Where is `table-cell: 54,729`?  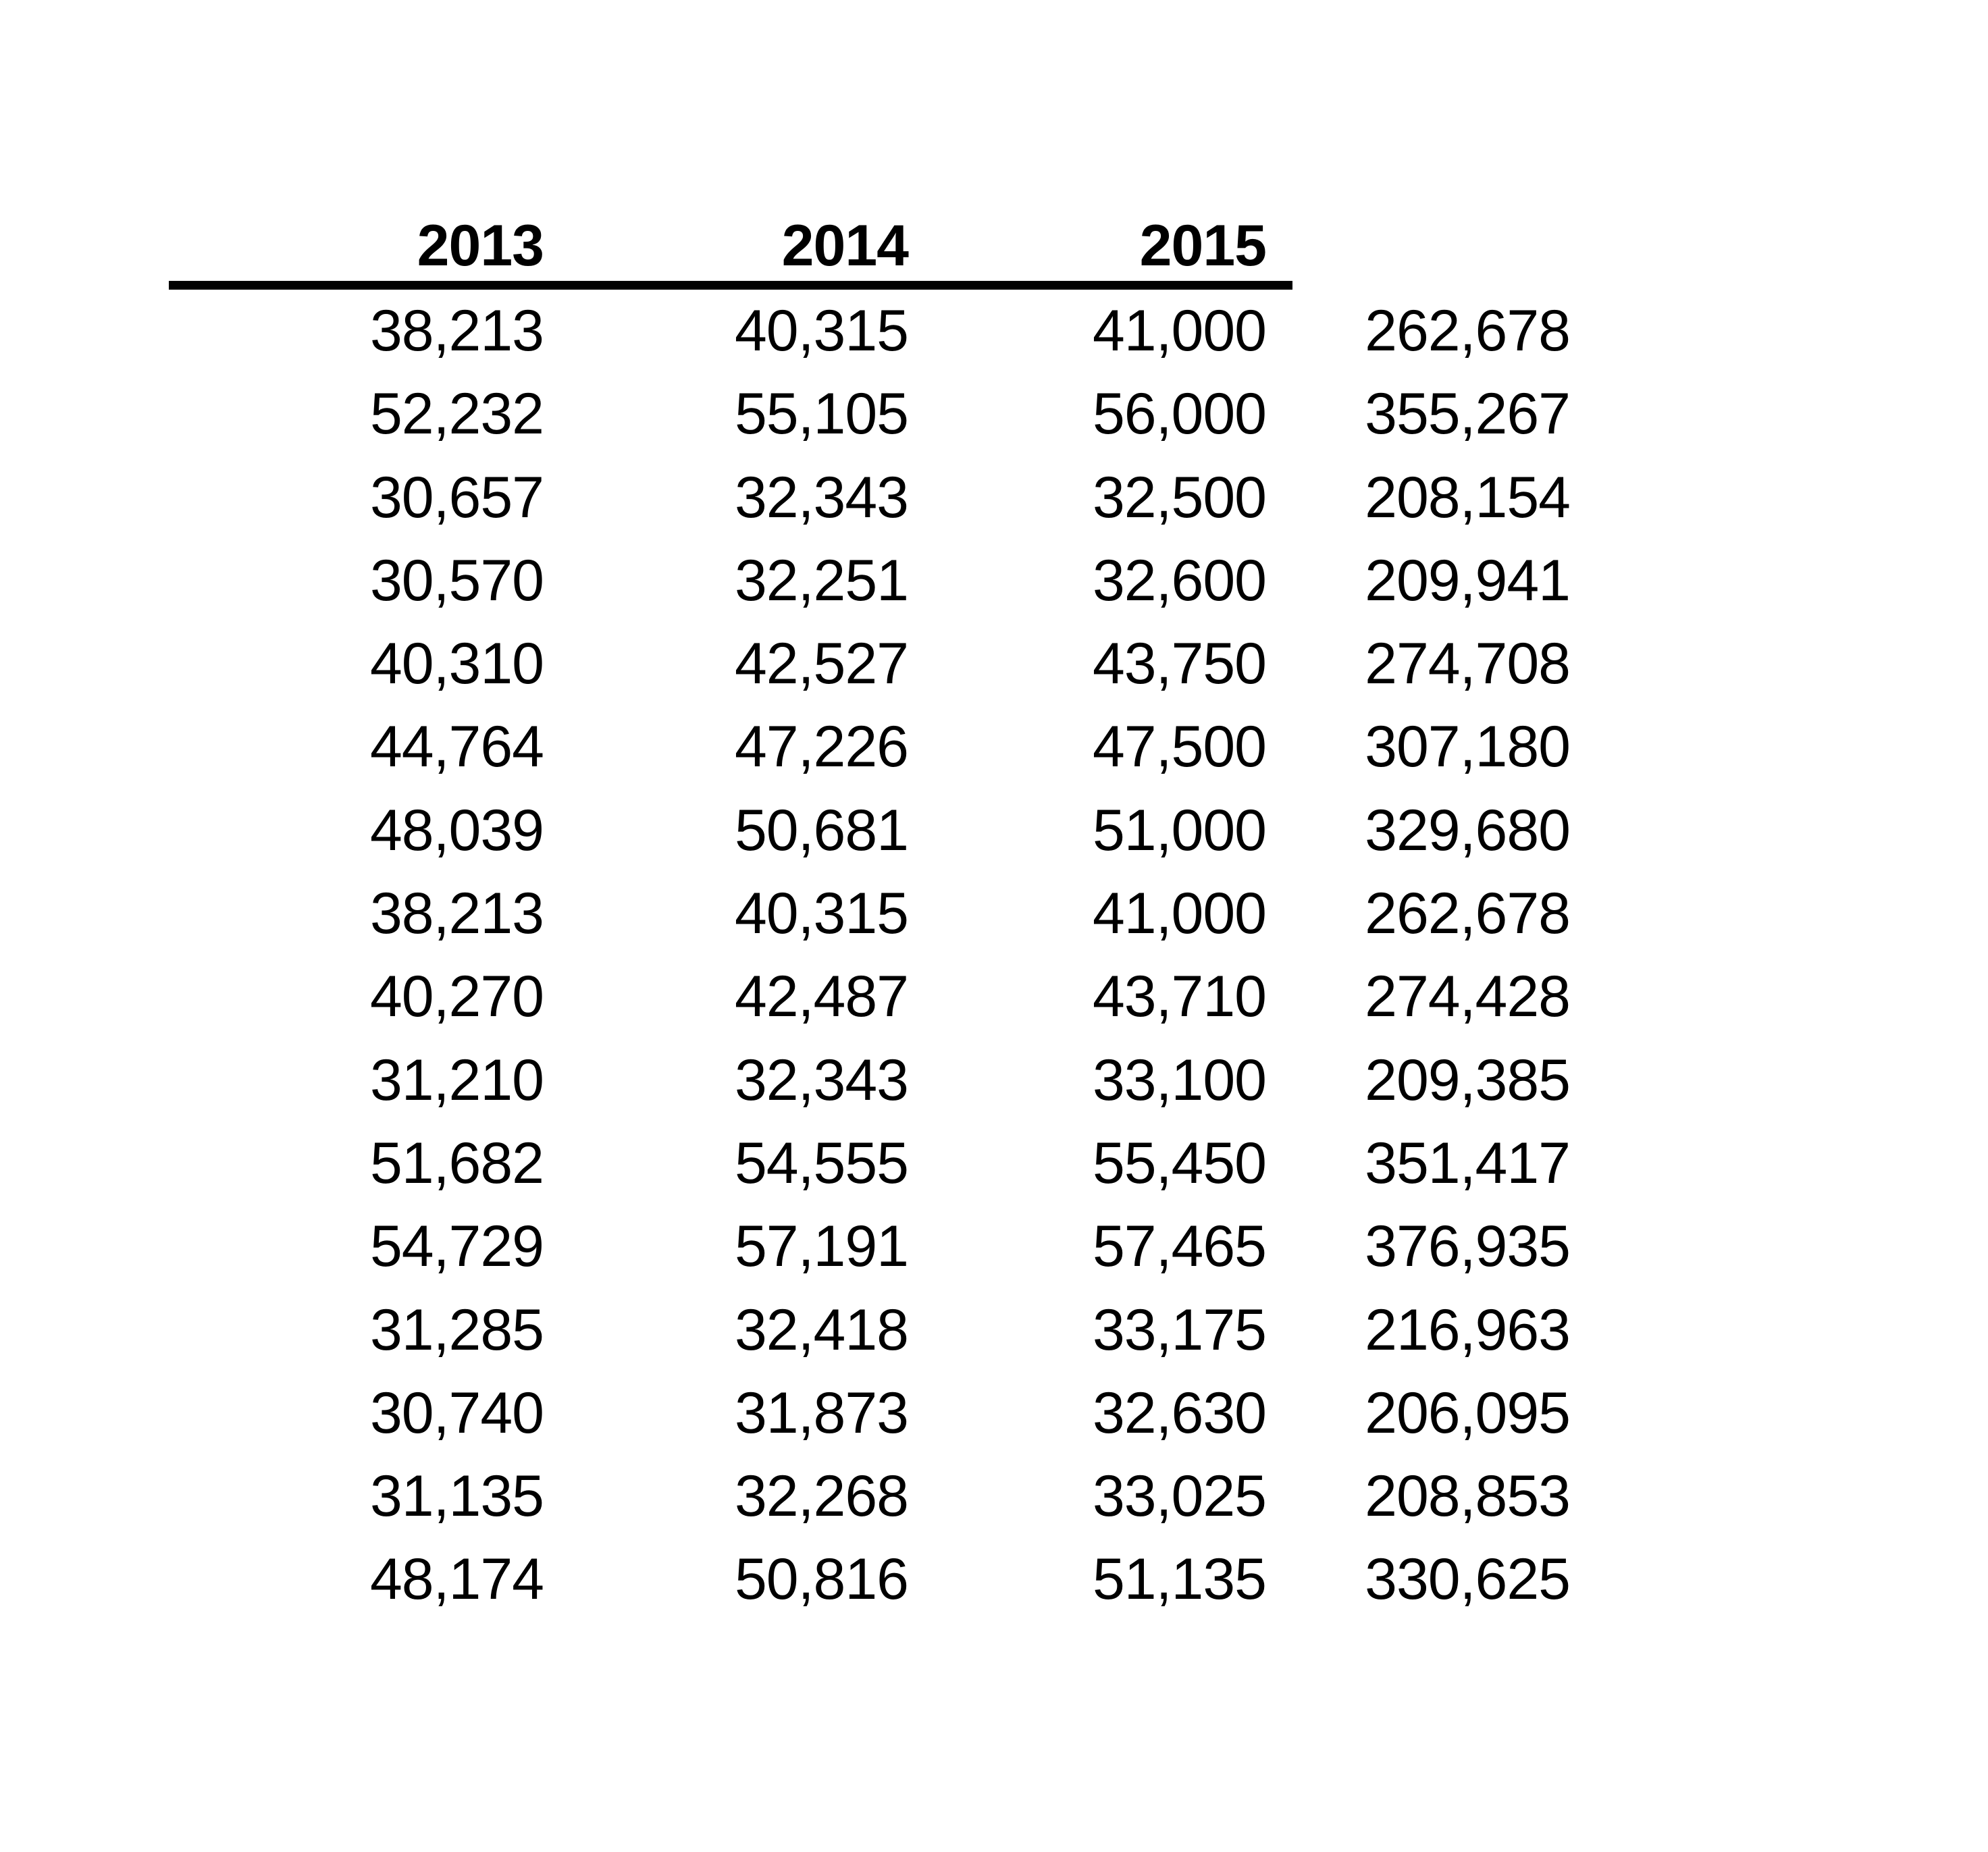
table-cell: 54,729 is located at coordinates (456, 1246).